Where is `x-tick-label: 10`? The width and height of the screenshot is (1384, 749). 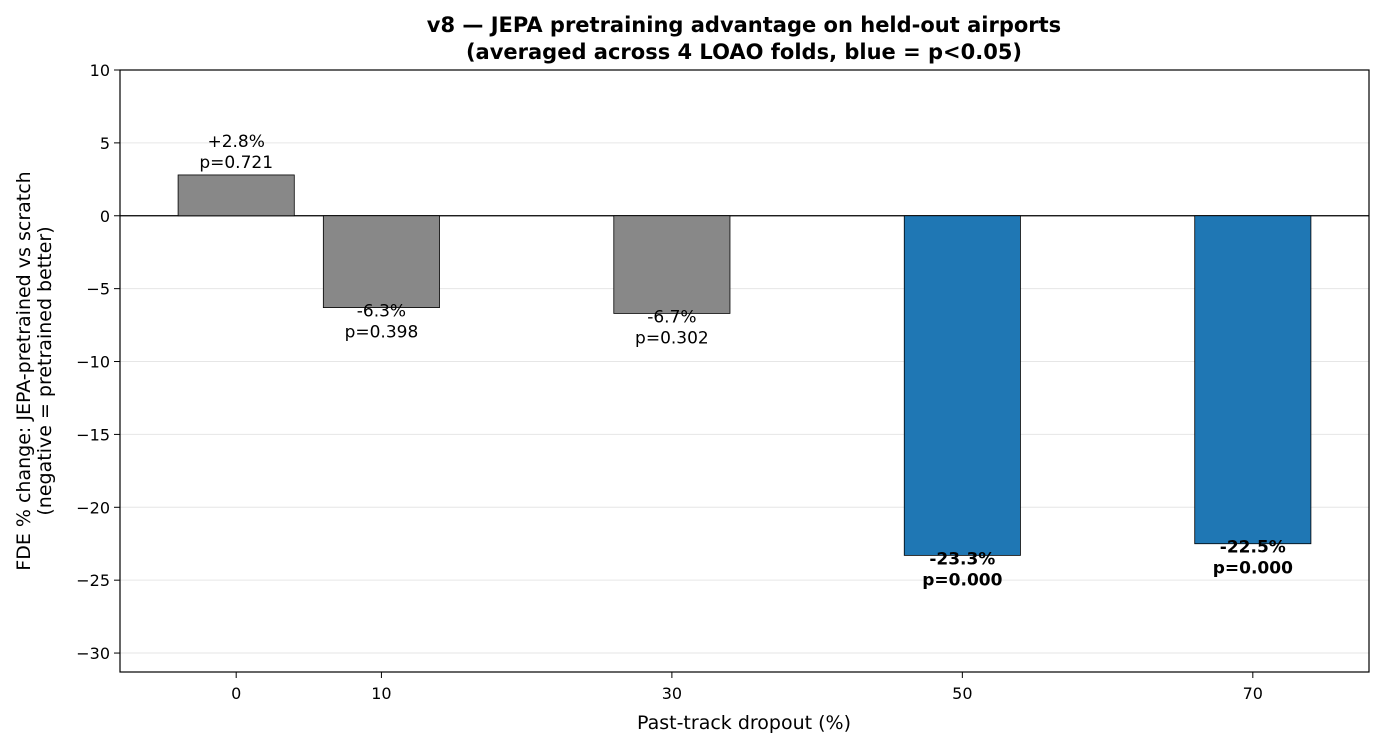 x-tick-label: 10 is located at coordinates (381, 693).